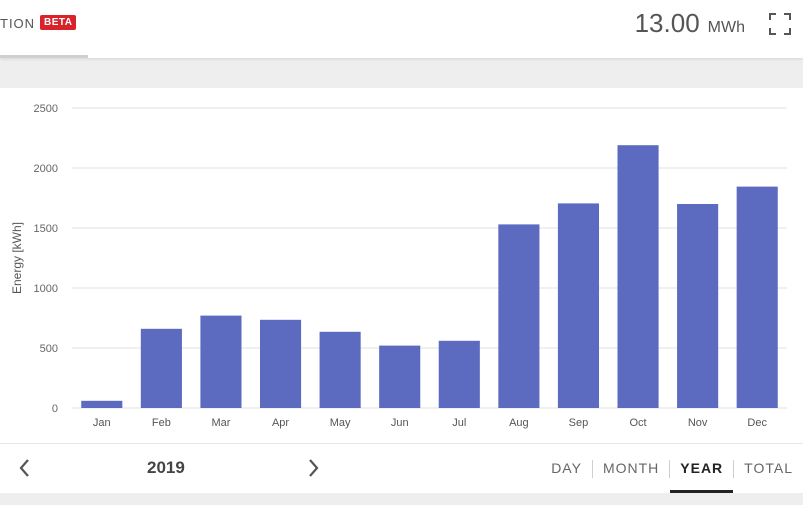 This screenshot has width=803, height=505. I want to click on range-tab-total: TOTAL, so click(768, 468).